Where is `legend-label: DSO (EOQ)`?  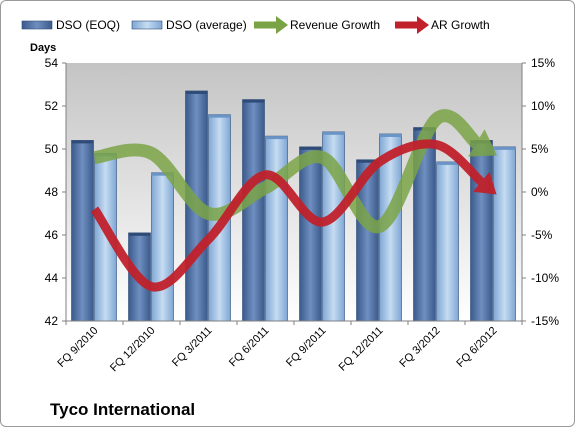
legend-label: DSO (EOQ) is located at coordinates (88, 25).